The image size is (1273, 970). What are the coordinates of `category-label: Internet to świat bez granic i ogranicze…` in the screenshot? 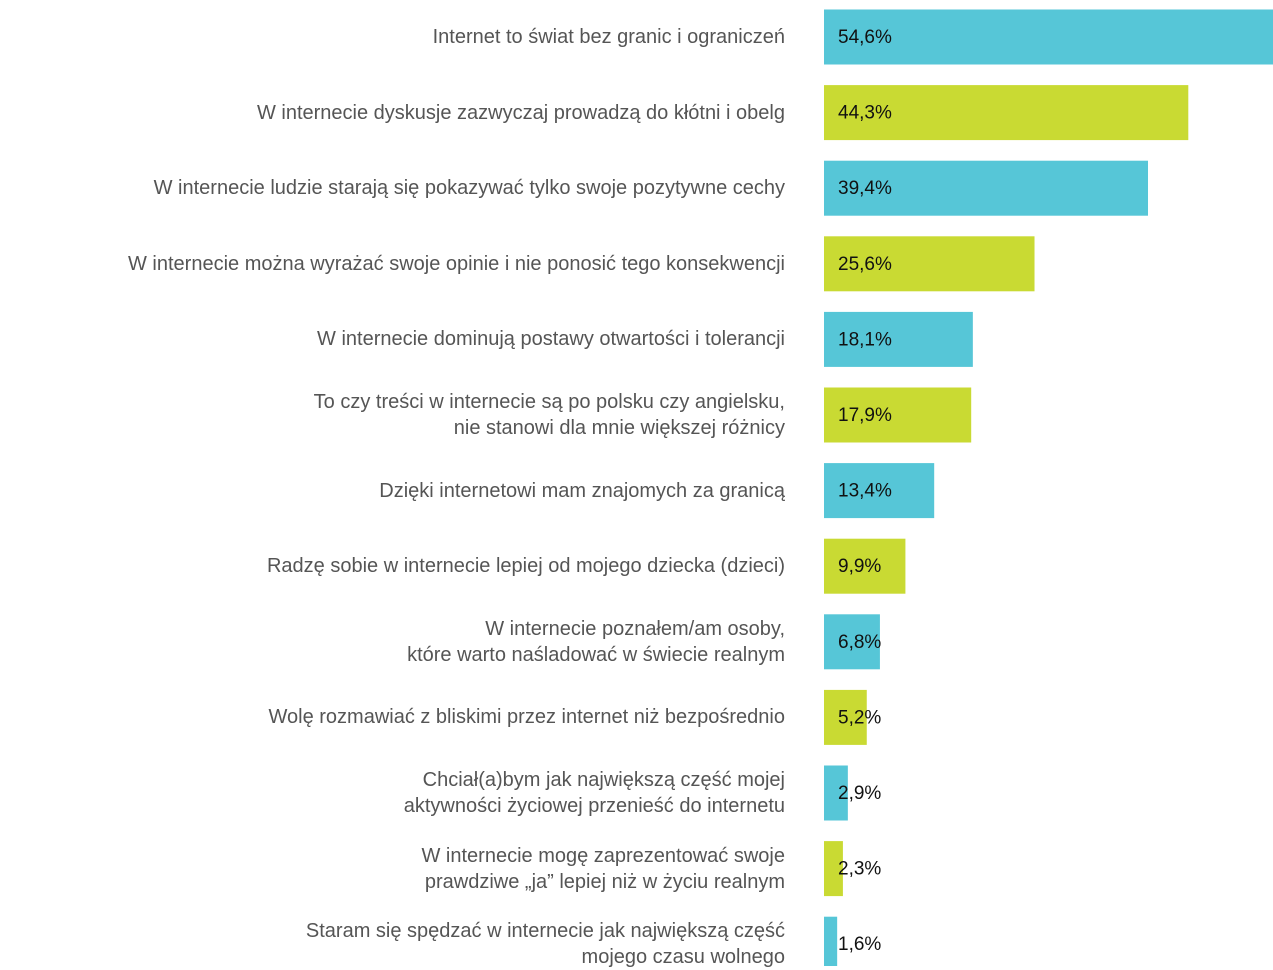 It's located at (608, 37).